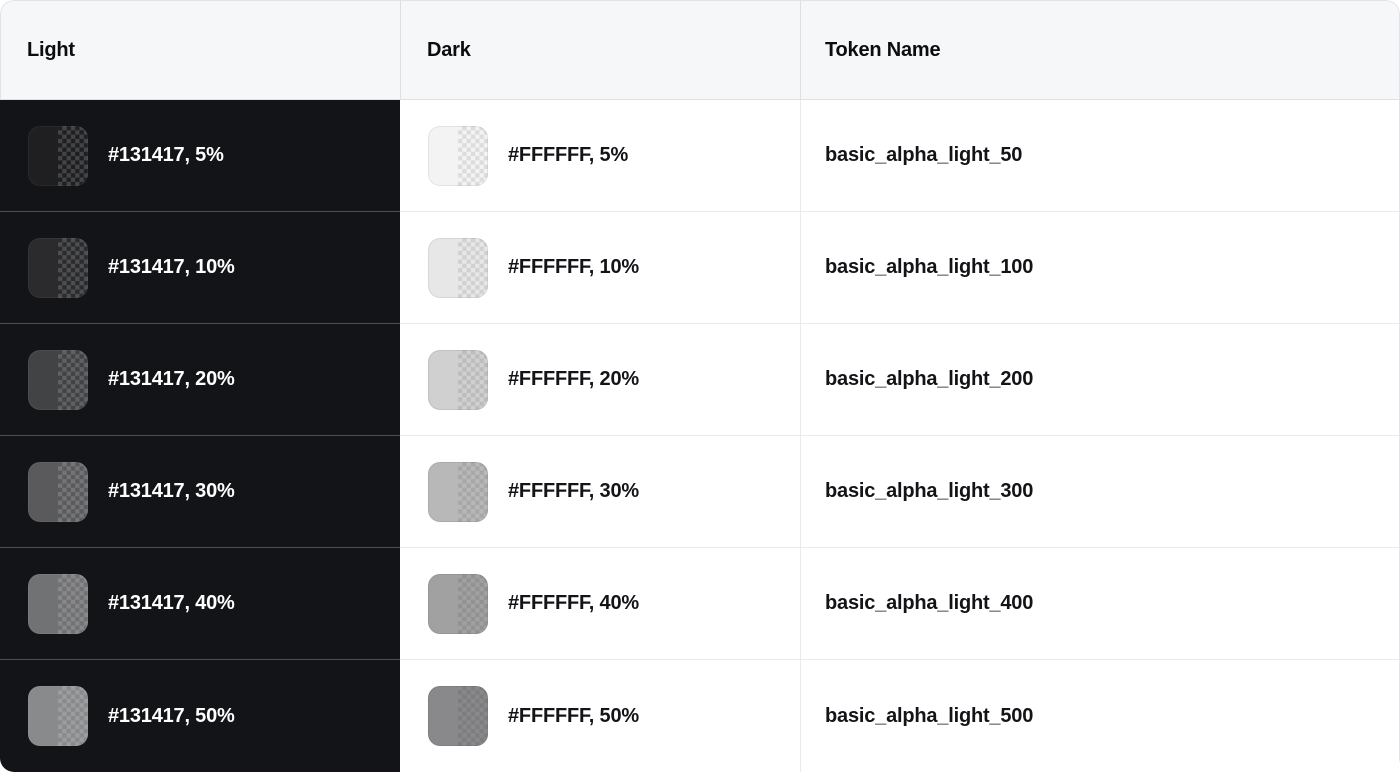 The image size is (1400, 772). What do you see at coordinates (449, 49) in the screenshot?
I see `column-header-dark-label: Dark` at bounding box center [449, 49].